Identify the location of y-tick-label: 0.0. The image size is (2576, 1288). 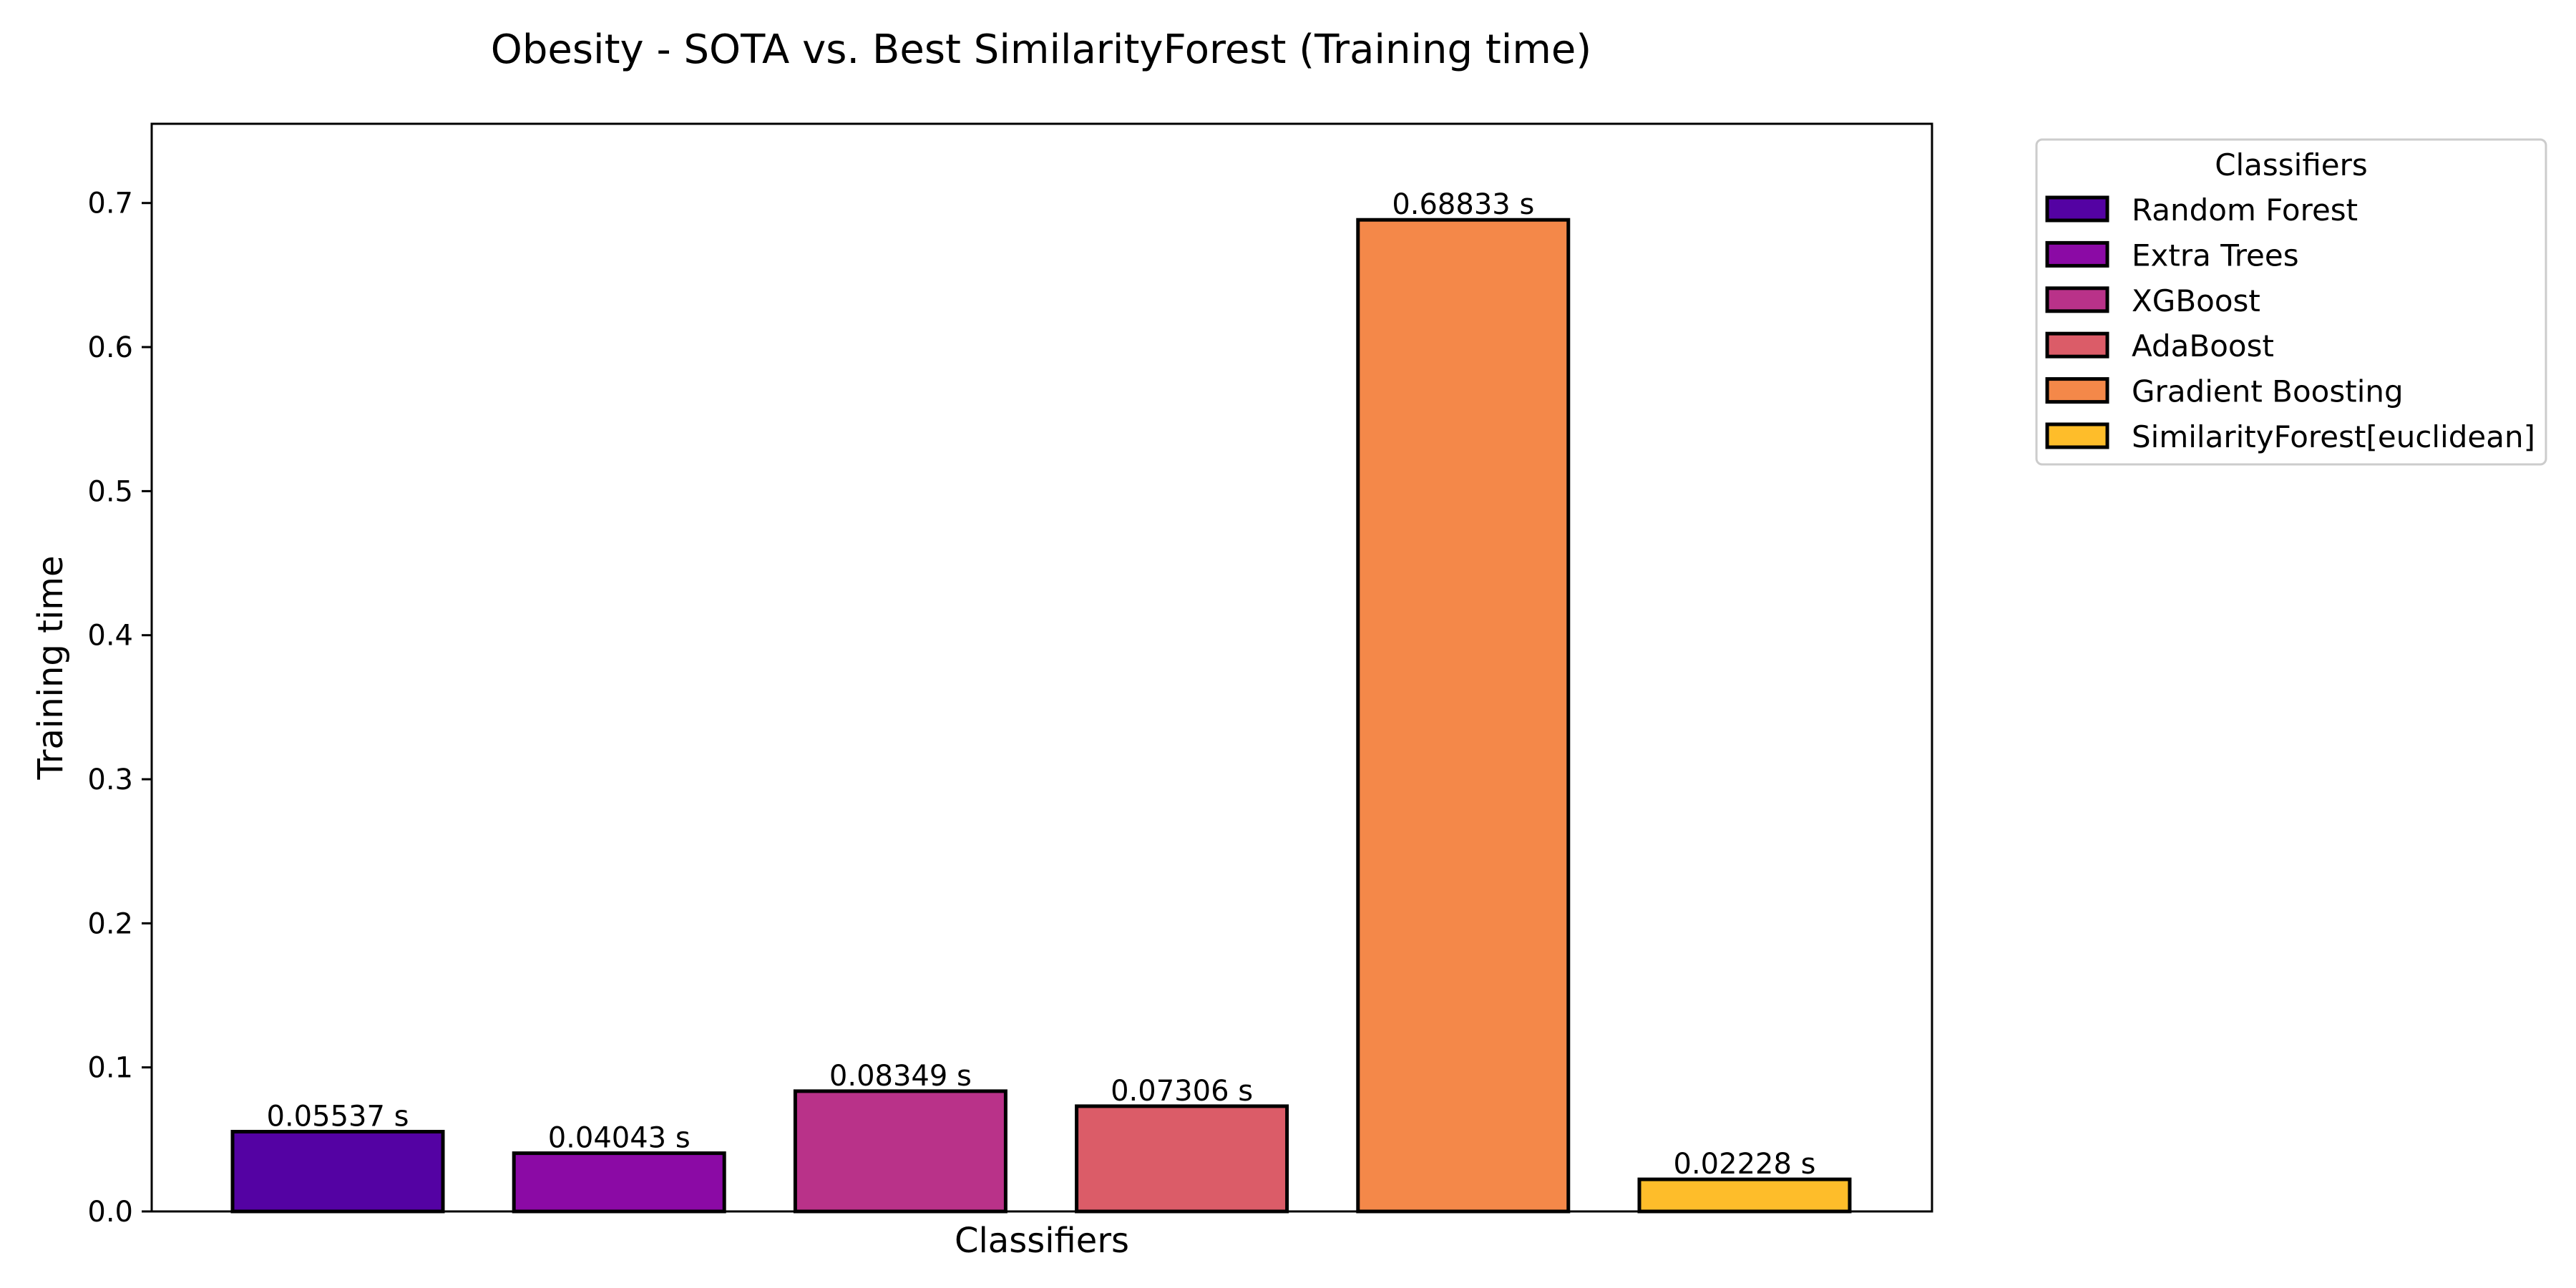
(110, 1212).